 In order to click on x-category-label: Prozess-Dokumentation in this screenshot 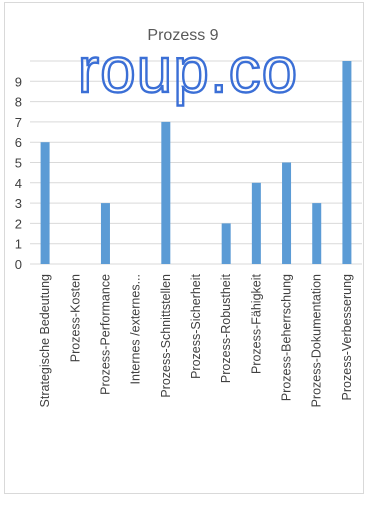, I will do `click(317, 340)`.